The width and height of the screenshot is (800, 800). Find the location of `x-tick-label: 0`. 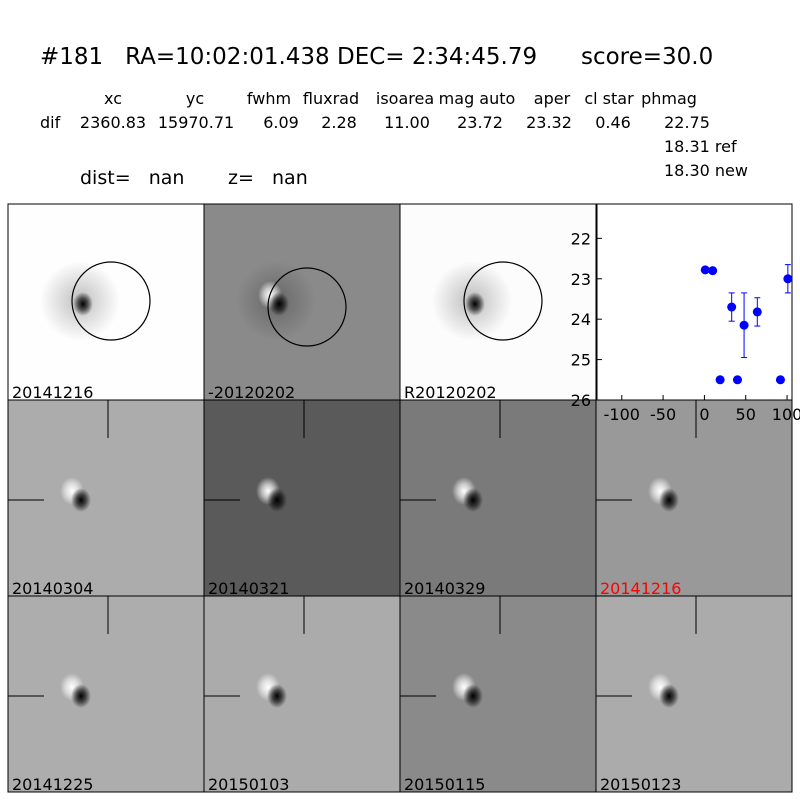

x-tick-label: 0 is located at coordinates (704, 414).